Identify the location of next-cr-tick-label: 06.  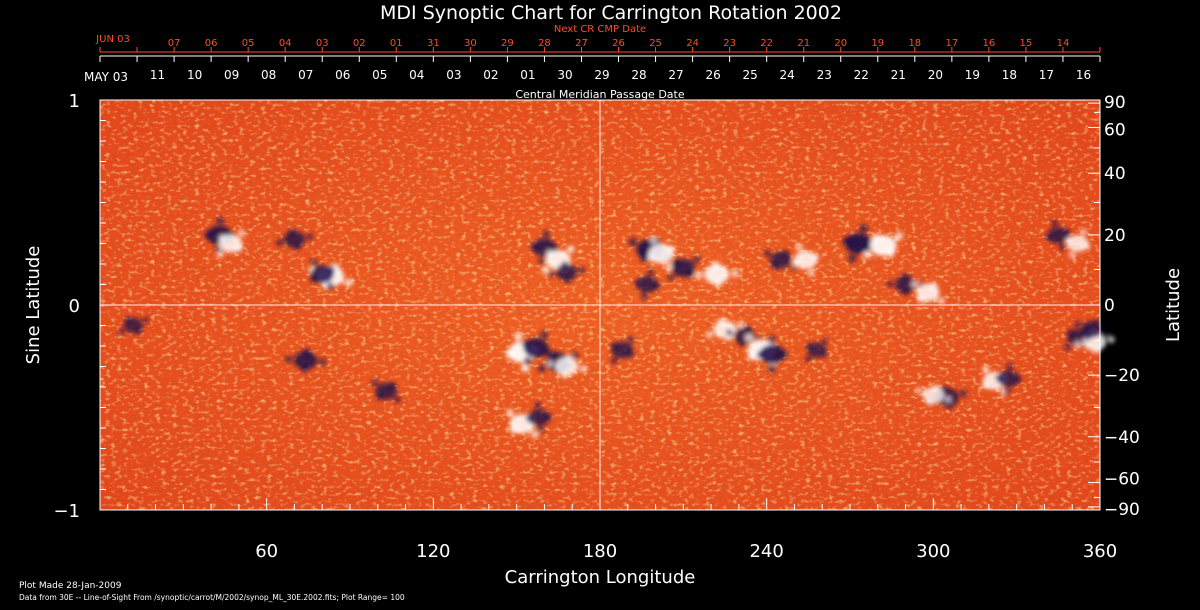
(211, 43).